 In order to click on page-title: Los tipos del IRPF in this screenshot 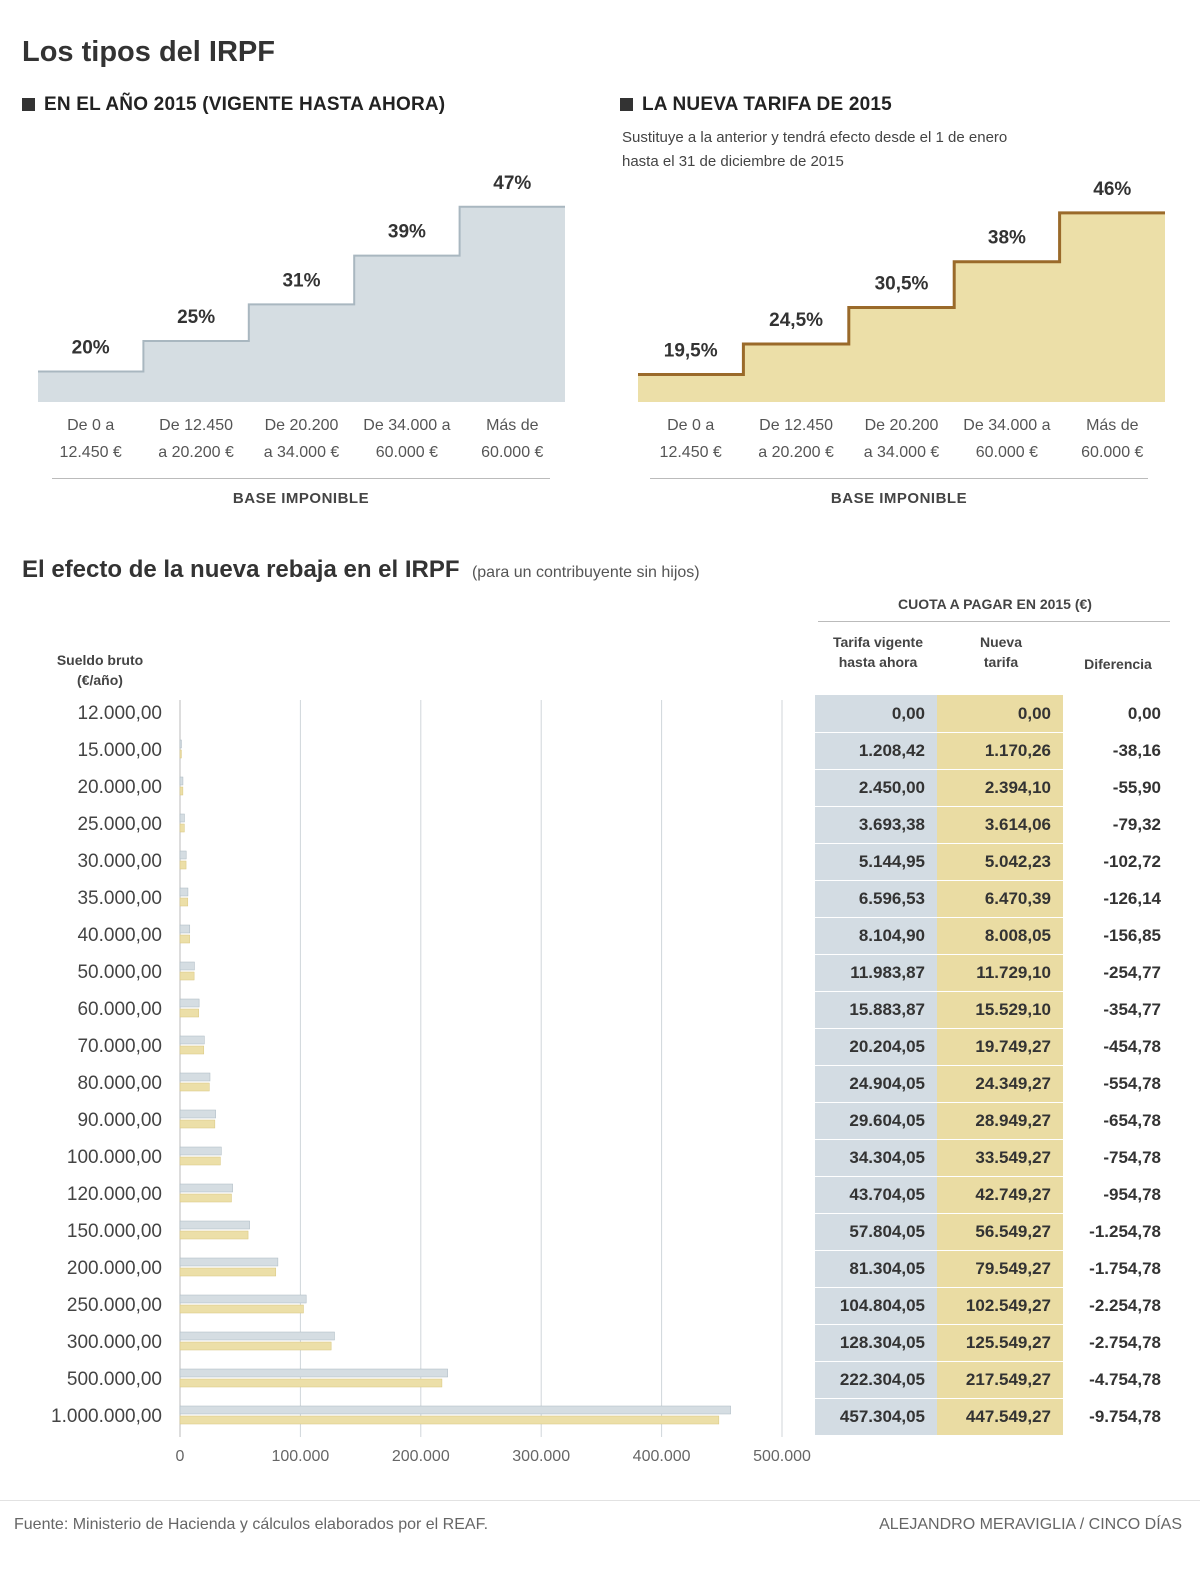, I will do `click(148, 52)`.